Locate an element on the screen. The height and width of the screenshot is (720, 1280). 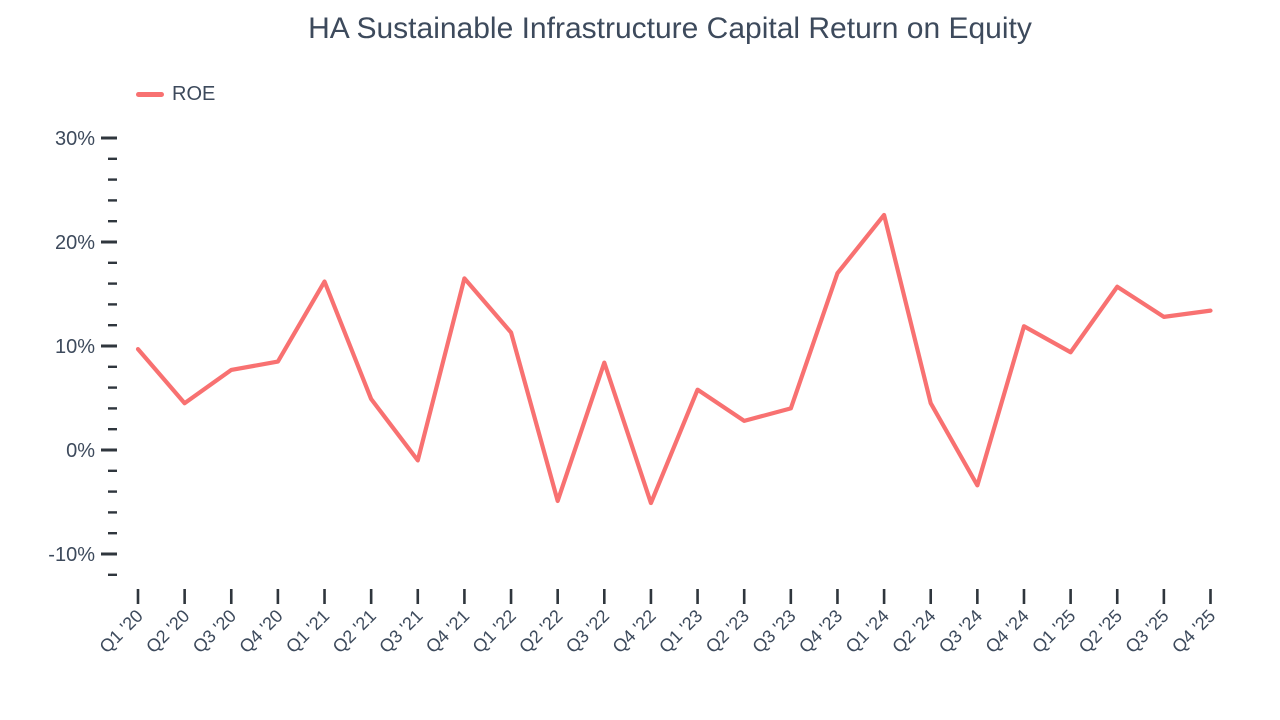
x-axis-tick-label: Q1 '21 is located at coordinates (307, 631).